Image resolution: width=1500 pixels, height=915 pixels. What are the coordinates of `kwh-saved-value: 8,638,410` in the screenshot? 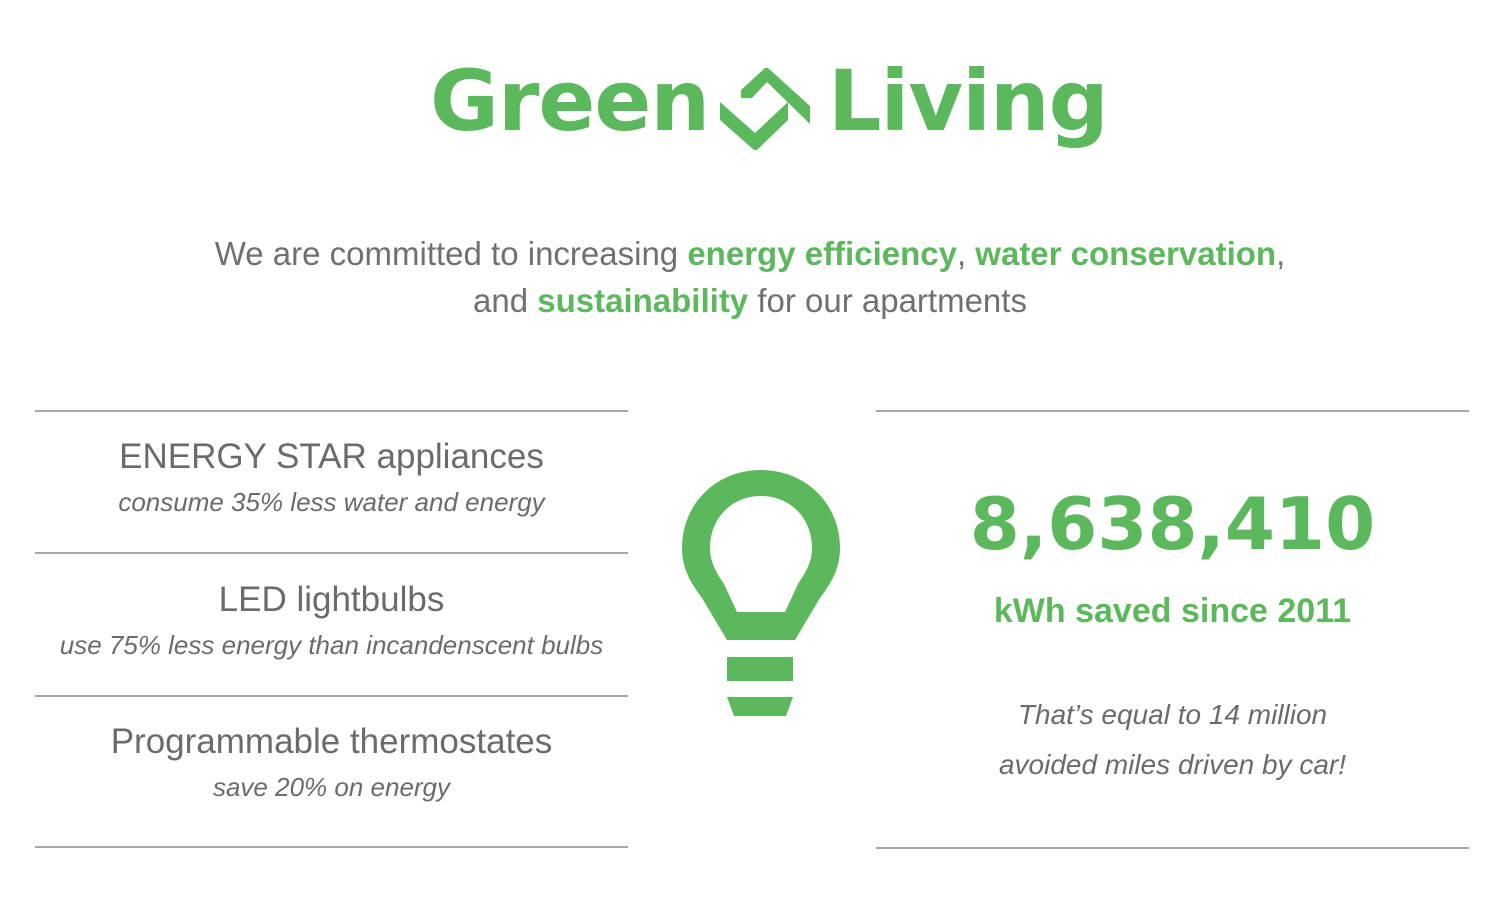 It's located at (1172, 524).